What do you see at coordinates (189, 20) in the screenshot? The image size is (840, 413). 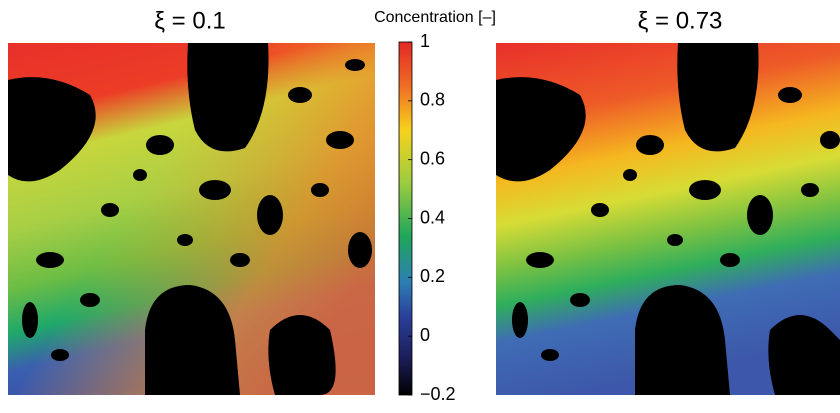 I see `panel-title: ξ = 0.1` at bounding box center [189, 20].